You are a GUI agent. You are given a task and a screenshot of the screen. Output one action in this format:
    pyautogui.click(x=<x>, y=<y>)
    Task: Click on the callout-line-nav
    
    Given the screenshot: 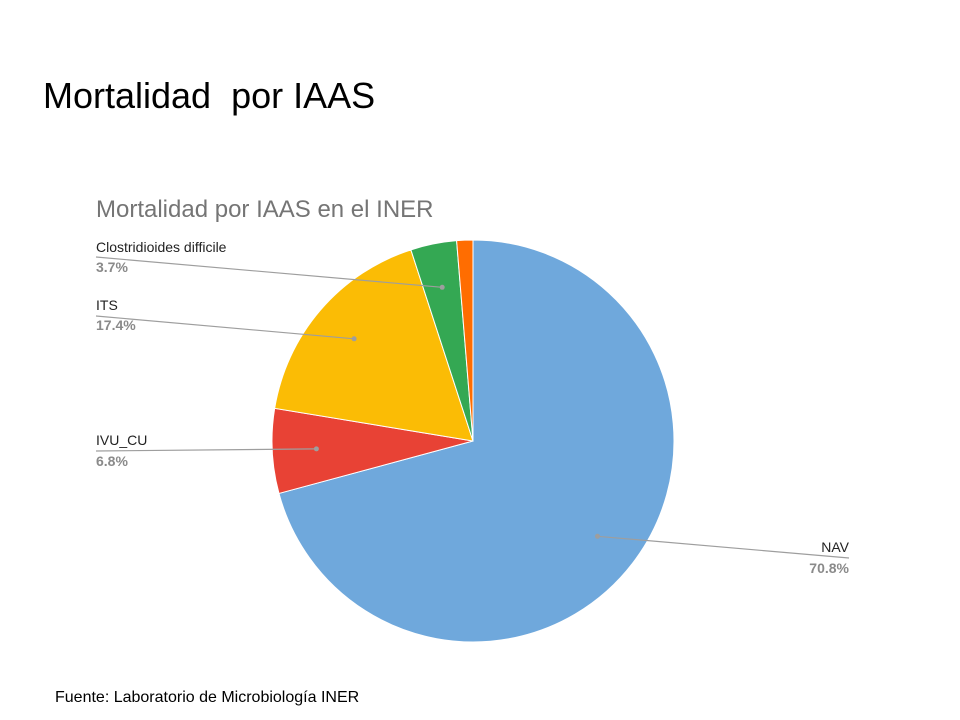 What is the action you would take?
    pyautogui.click(x=723, y=547)
    